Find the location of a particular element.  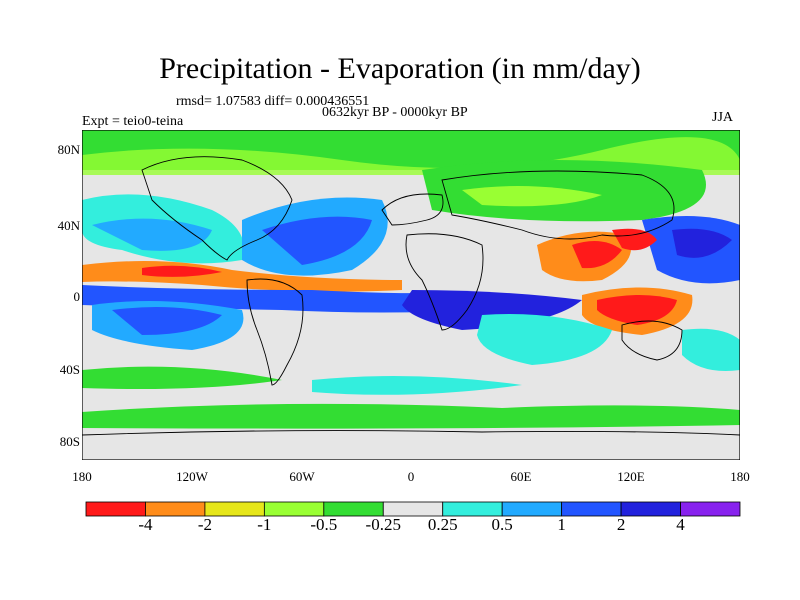

colorbar-label: 4 is located at coordinates (680, 524).